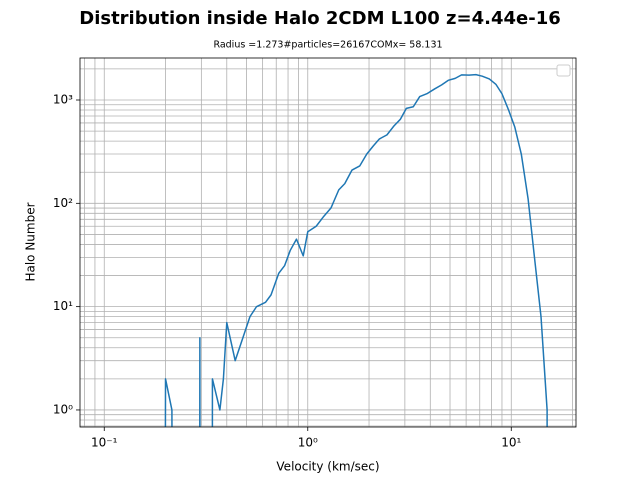 The height and width of the screenshot is (480, 640). Describe the element at coordinates (63, 203) in the screenshot. I see `y-tick-label: 10²` at that location.